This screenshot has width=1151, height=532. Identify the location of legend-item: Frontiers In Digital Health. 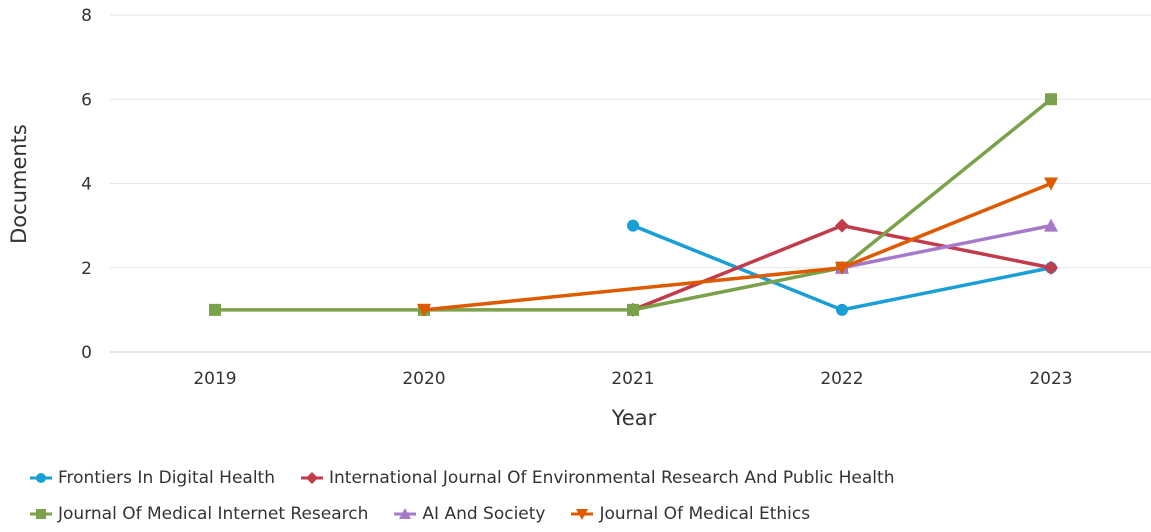
(152, 478).